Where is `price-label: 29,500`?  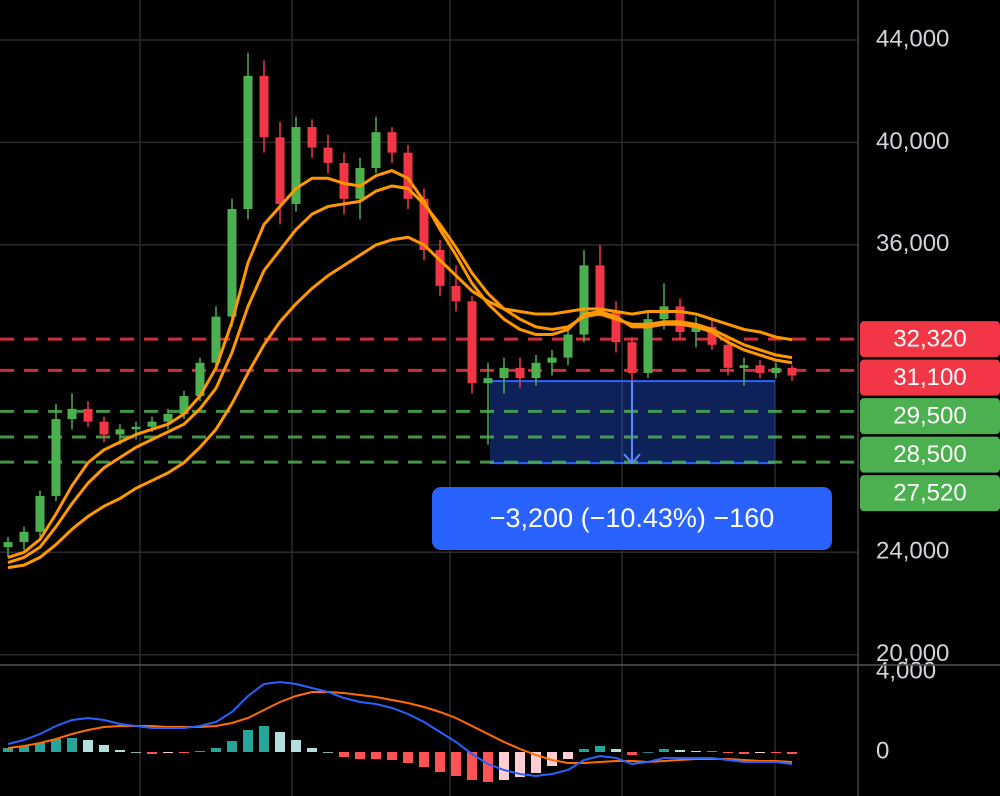 price-label: 29,500 is located at coordinates (929, 416).